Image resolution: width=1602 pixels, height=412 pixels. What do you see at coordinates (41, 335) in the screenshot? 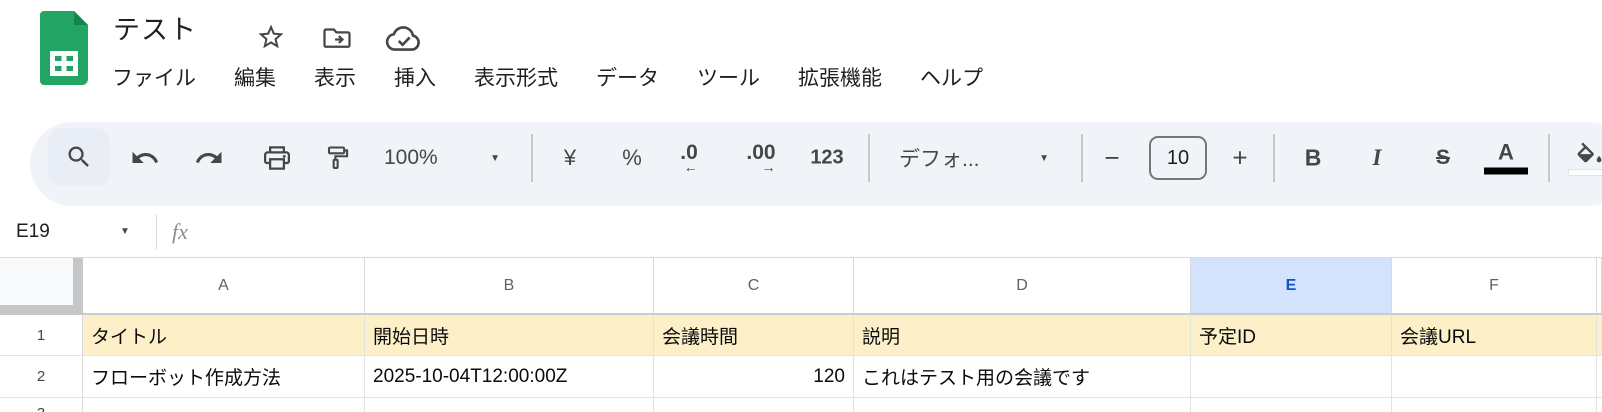
I see `row-header-1: 1` at bounding box center [41, 335].